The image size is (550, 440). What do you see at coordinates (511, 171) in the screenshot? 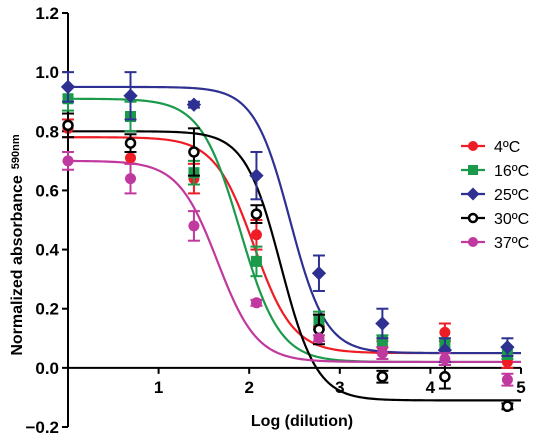
I see `legend-label: 16ºC` at bounding box center [511, 171].